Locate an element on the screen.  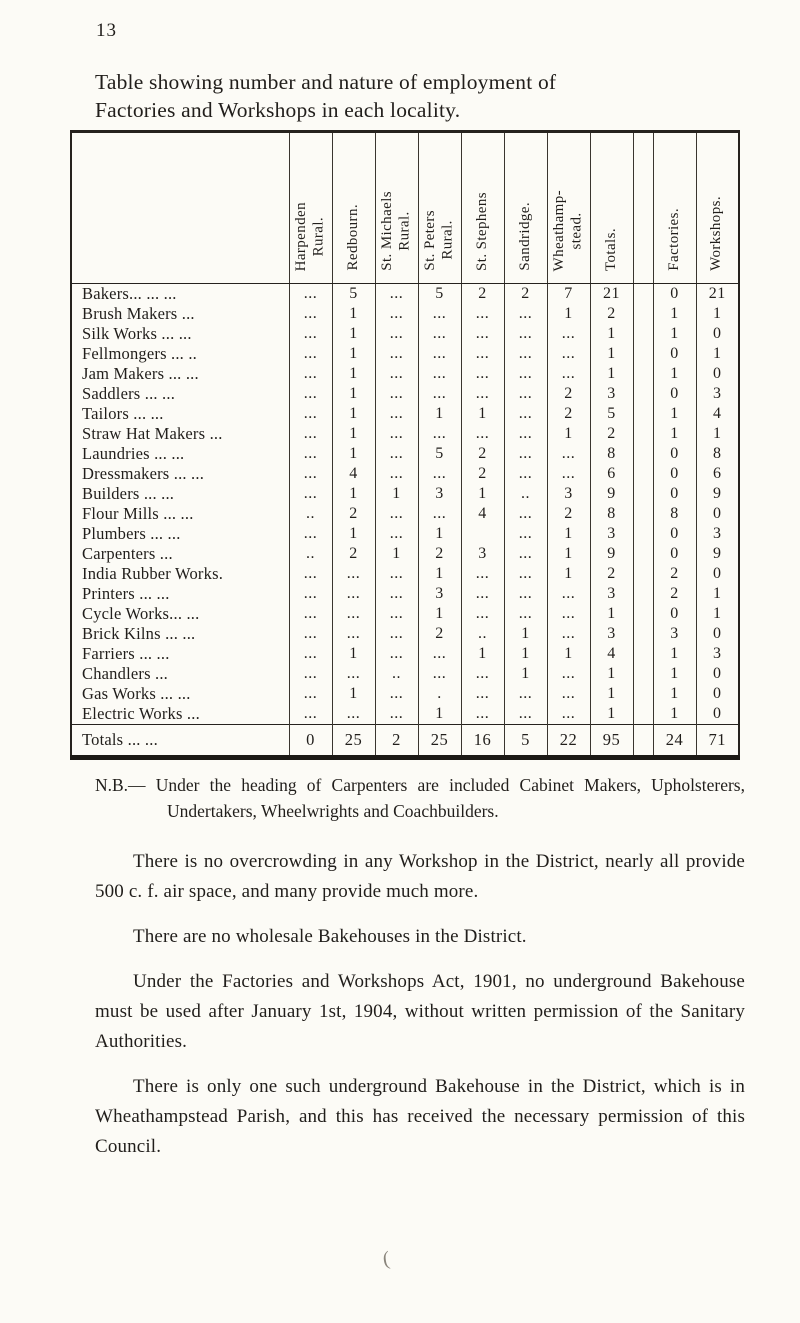
totals-cell: 25 is located at coordinates (439, 741).